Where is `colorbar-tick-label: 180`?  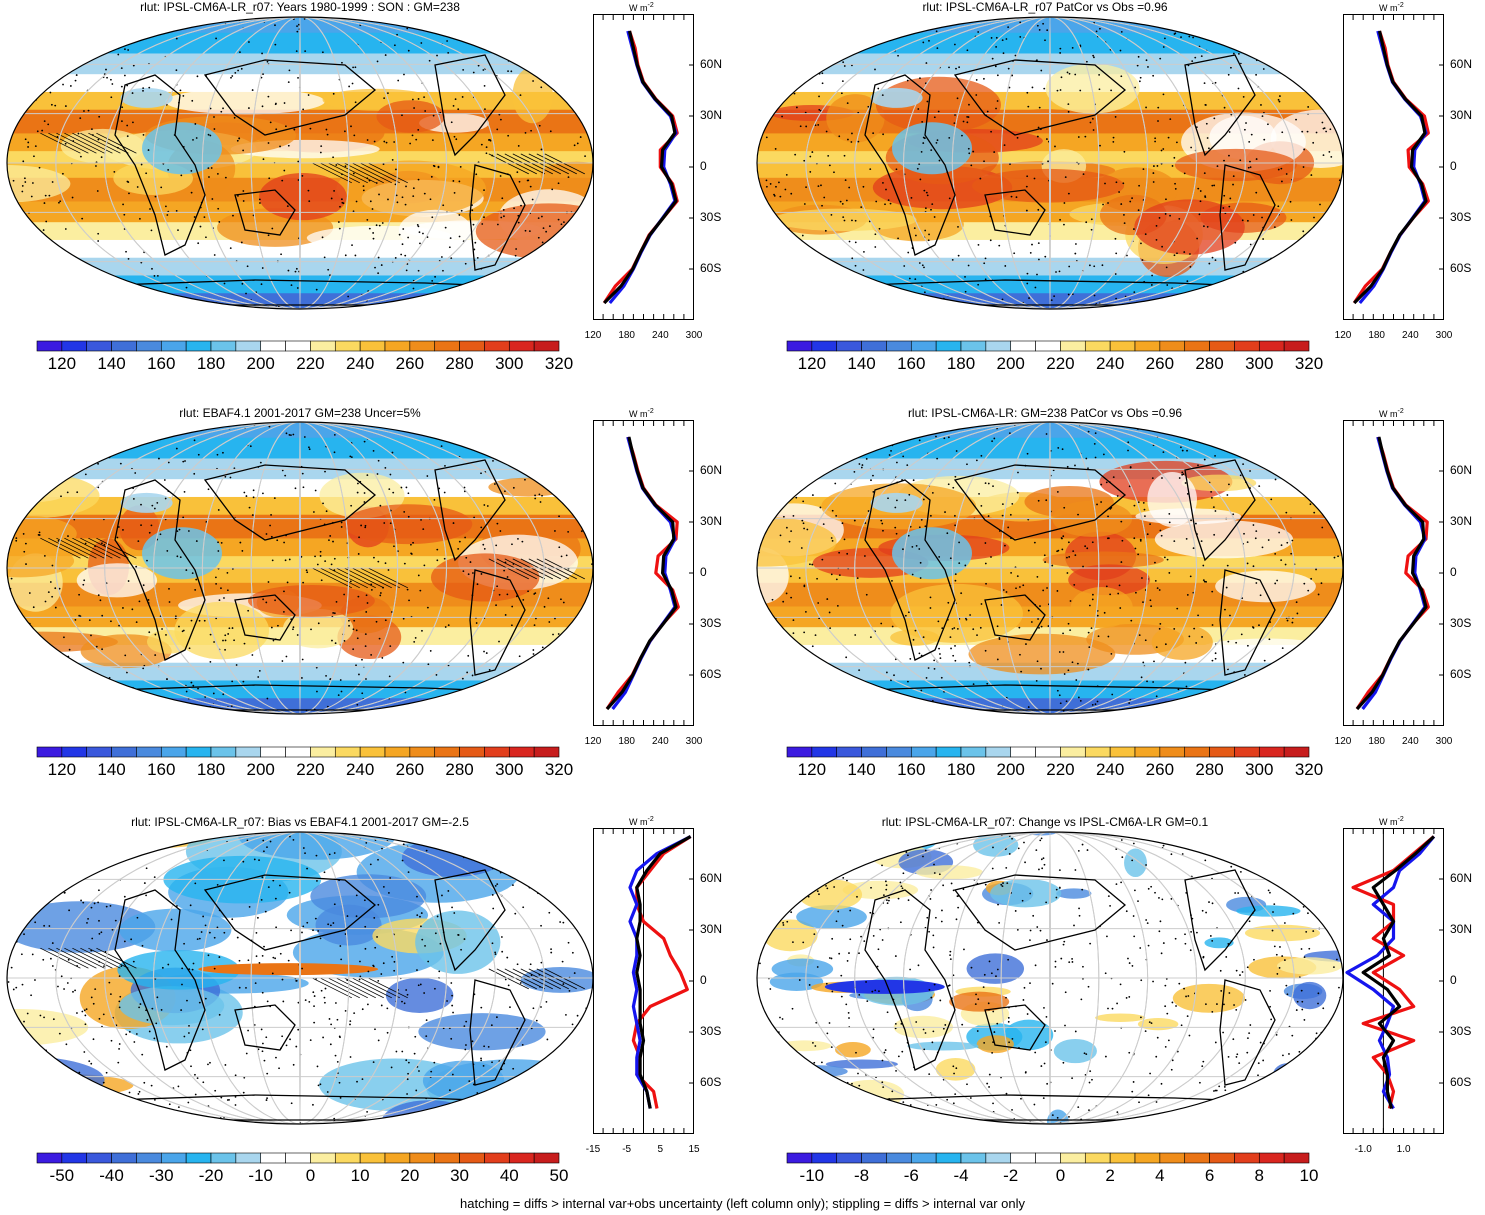
colorbar-tick-label: 180 is located at coordinates (211, 363).